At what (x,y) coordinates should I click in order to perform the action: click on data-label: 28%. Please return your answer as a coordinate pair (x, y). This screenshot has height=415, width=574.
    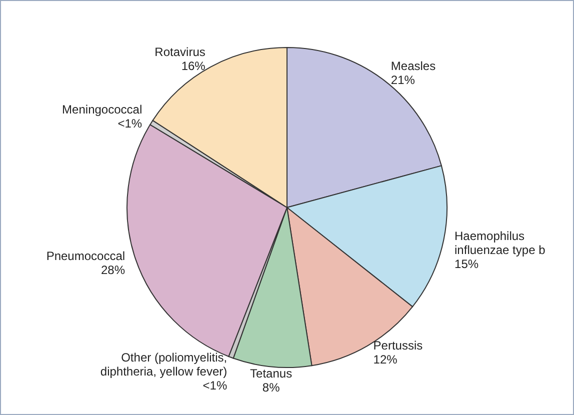
    Looking at the image, I should click on (113, 269).